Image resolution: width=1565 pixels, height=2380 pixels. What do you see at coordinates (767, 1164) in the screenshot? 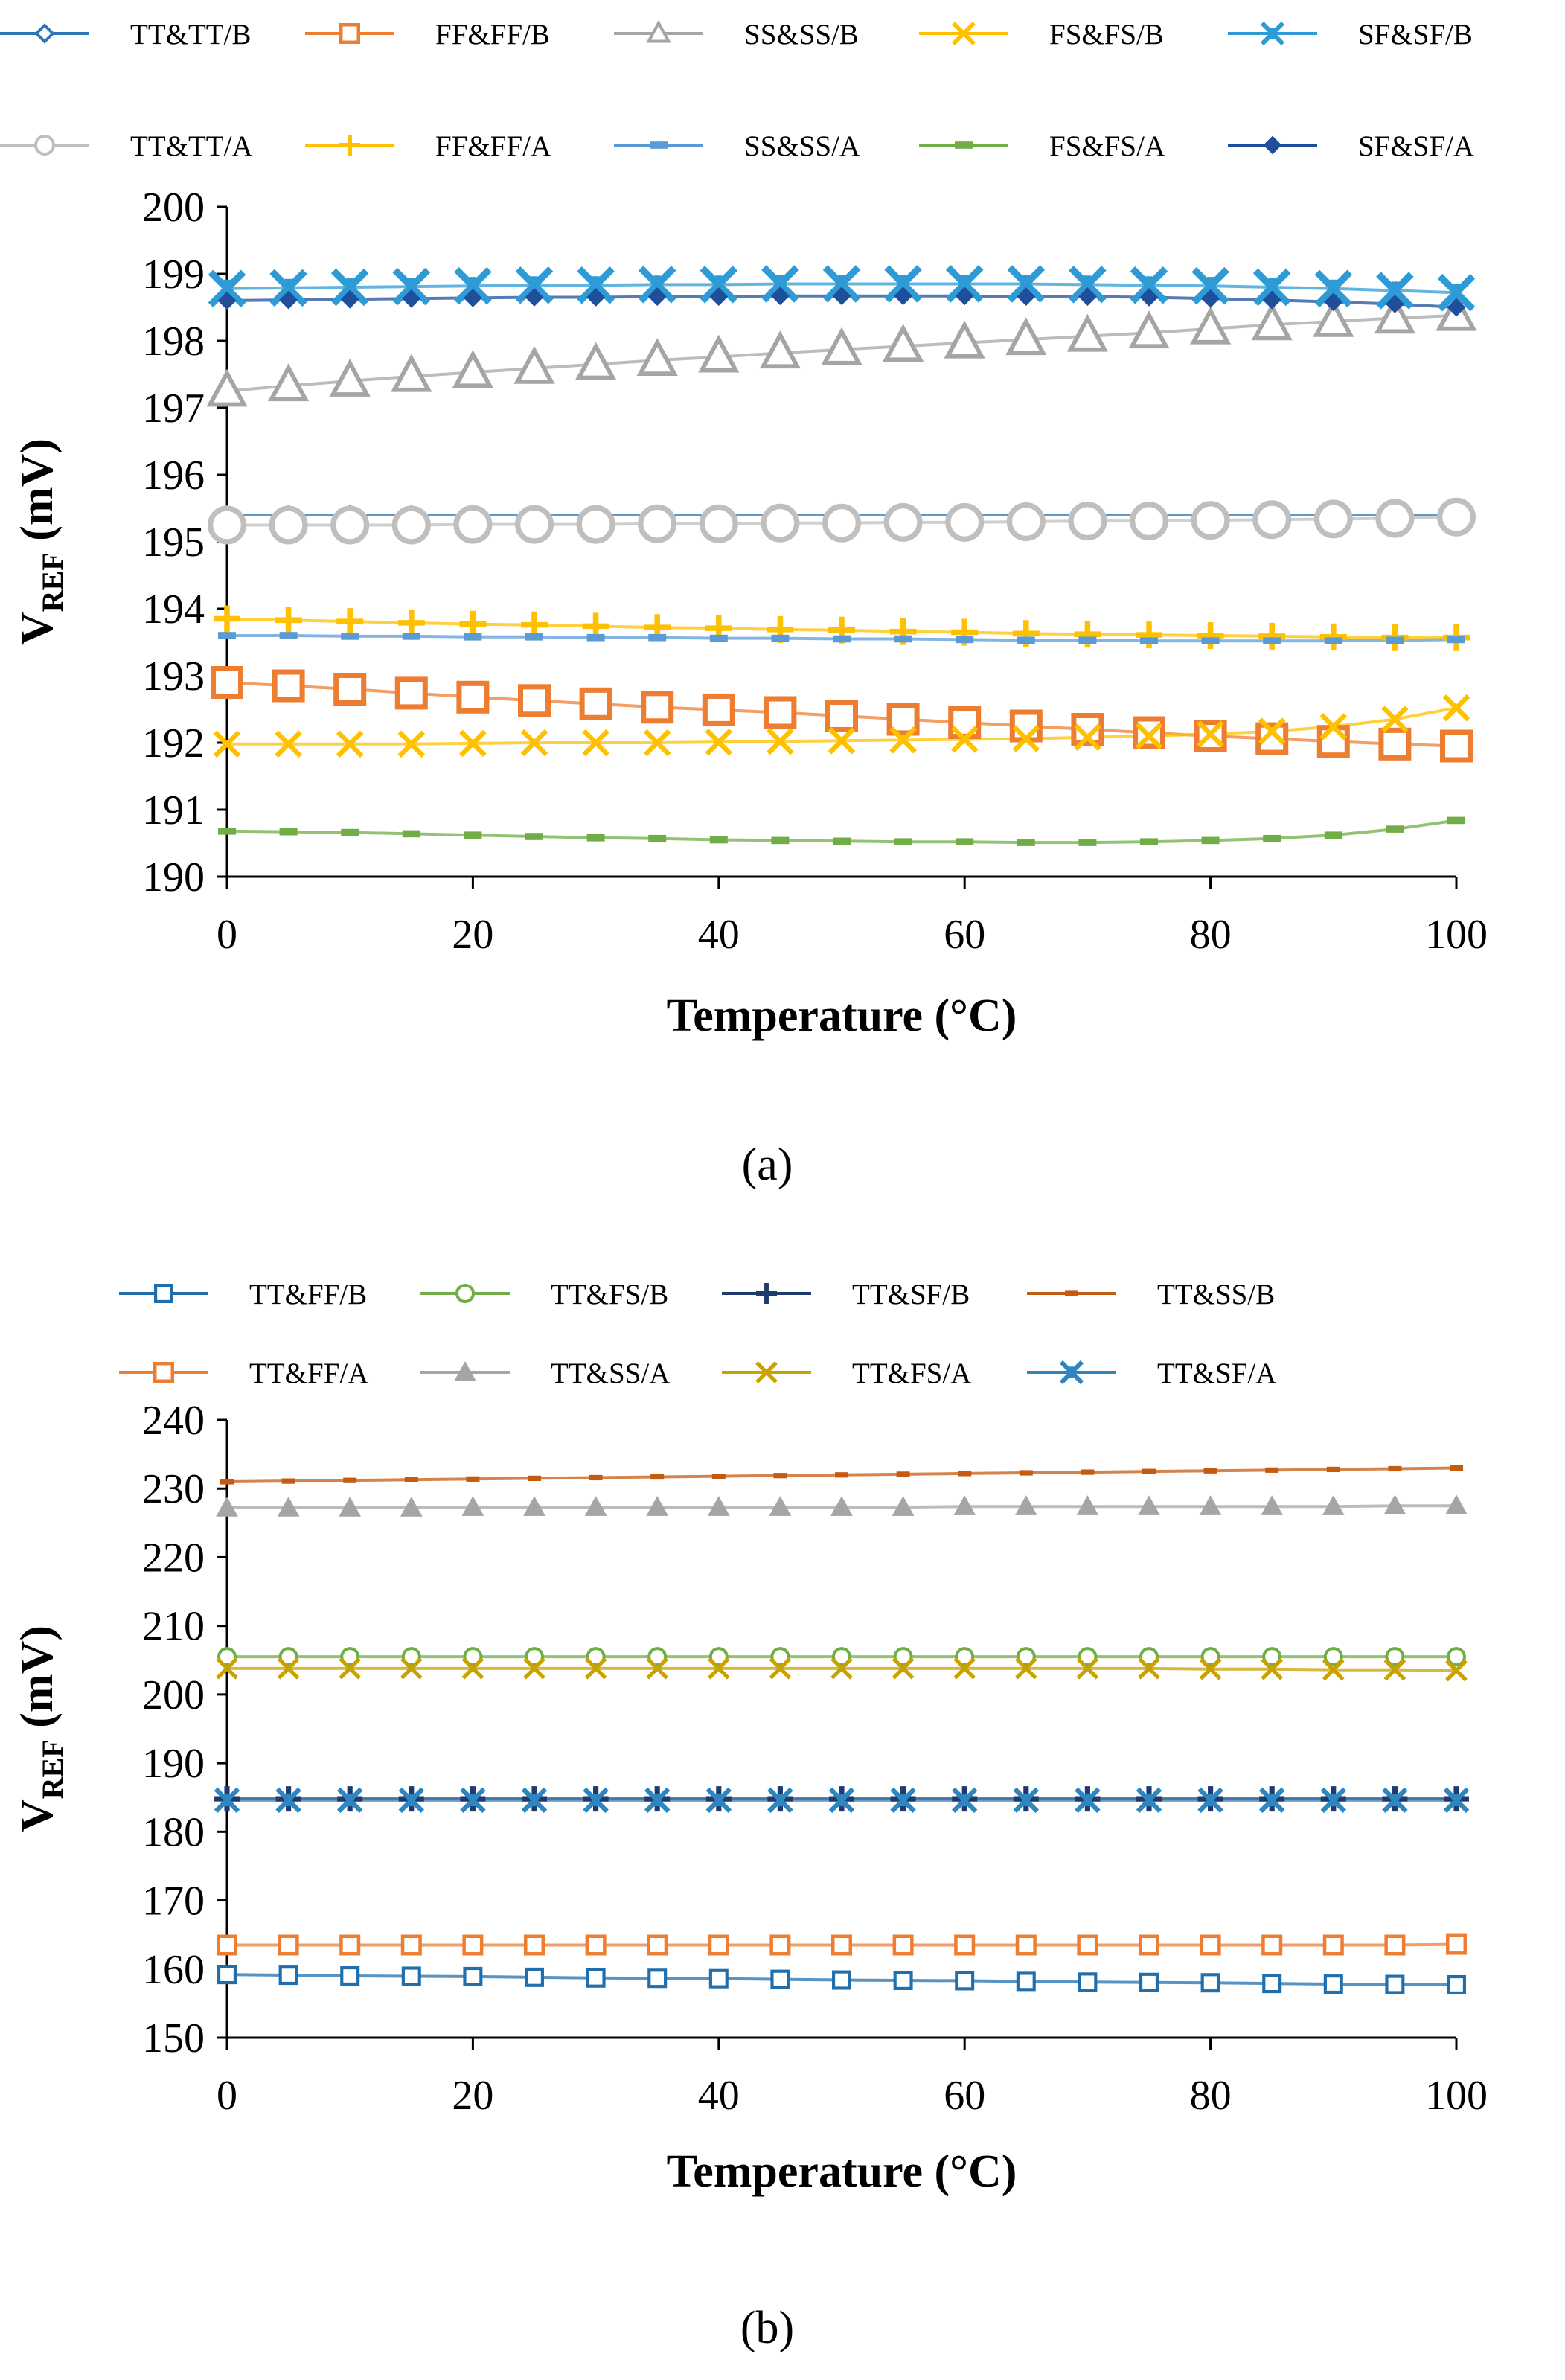
I see `panel-label: (a)` at bounding box center [767, 1164].